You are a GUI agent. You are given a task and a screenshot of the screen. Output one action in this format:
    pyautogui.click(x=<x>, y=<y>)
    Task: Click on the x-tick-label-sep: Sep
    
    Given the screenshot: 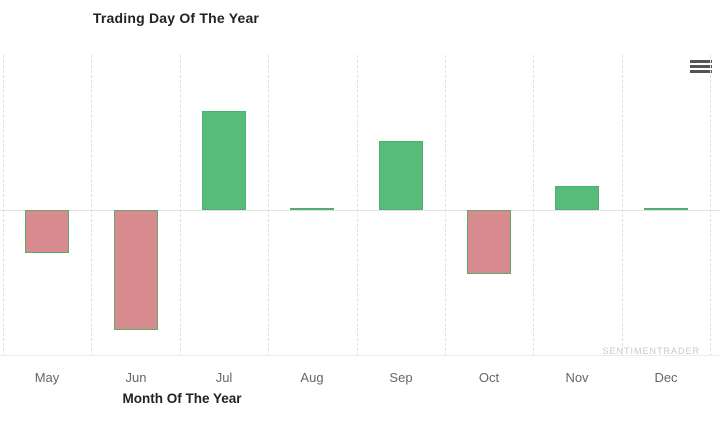 What is the action you would take?
    pyautogui.click(x=401, y=377)
    